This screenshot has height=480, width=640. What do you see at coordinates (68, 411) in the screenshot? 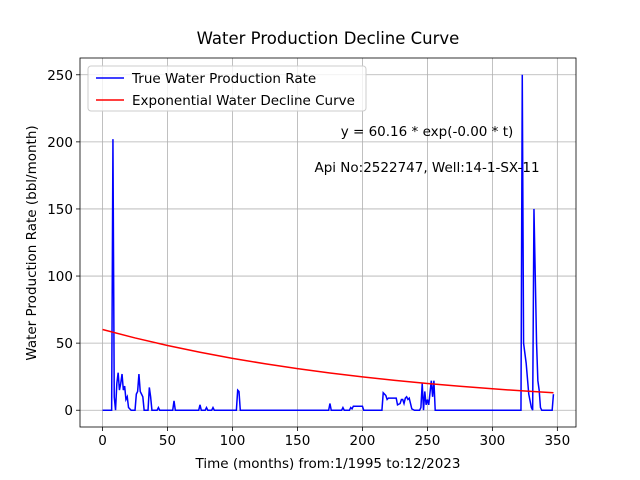
I see `y-tick-label: 0` at bounding box center [68, 411].